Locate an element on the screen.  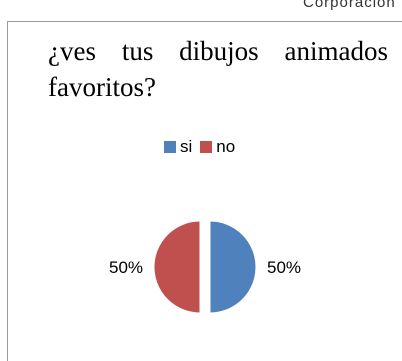
legend-swatch-no is located at coordinates (206, 147).